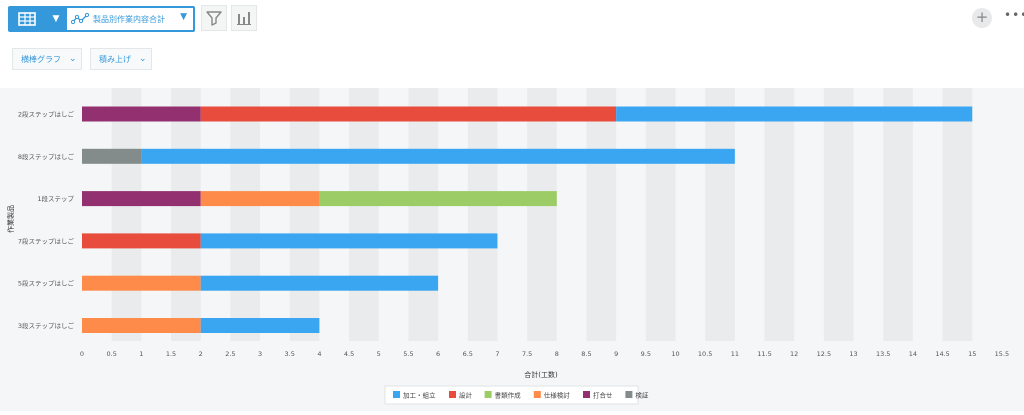 The width and height of the screenshot is (1024, 415). Describe the element at coordinates (46, 325) in the screenshot. I see `category-label: 3段ステップはしご` at that location.